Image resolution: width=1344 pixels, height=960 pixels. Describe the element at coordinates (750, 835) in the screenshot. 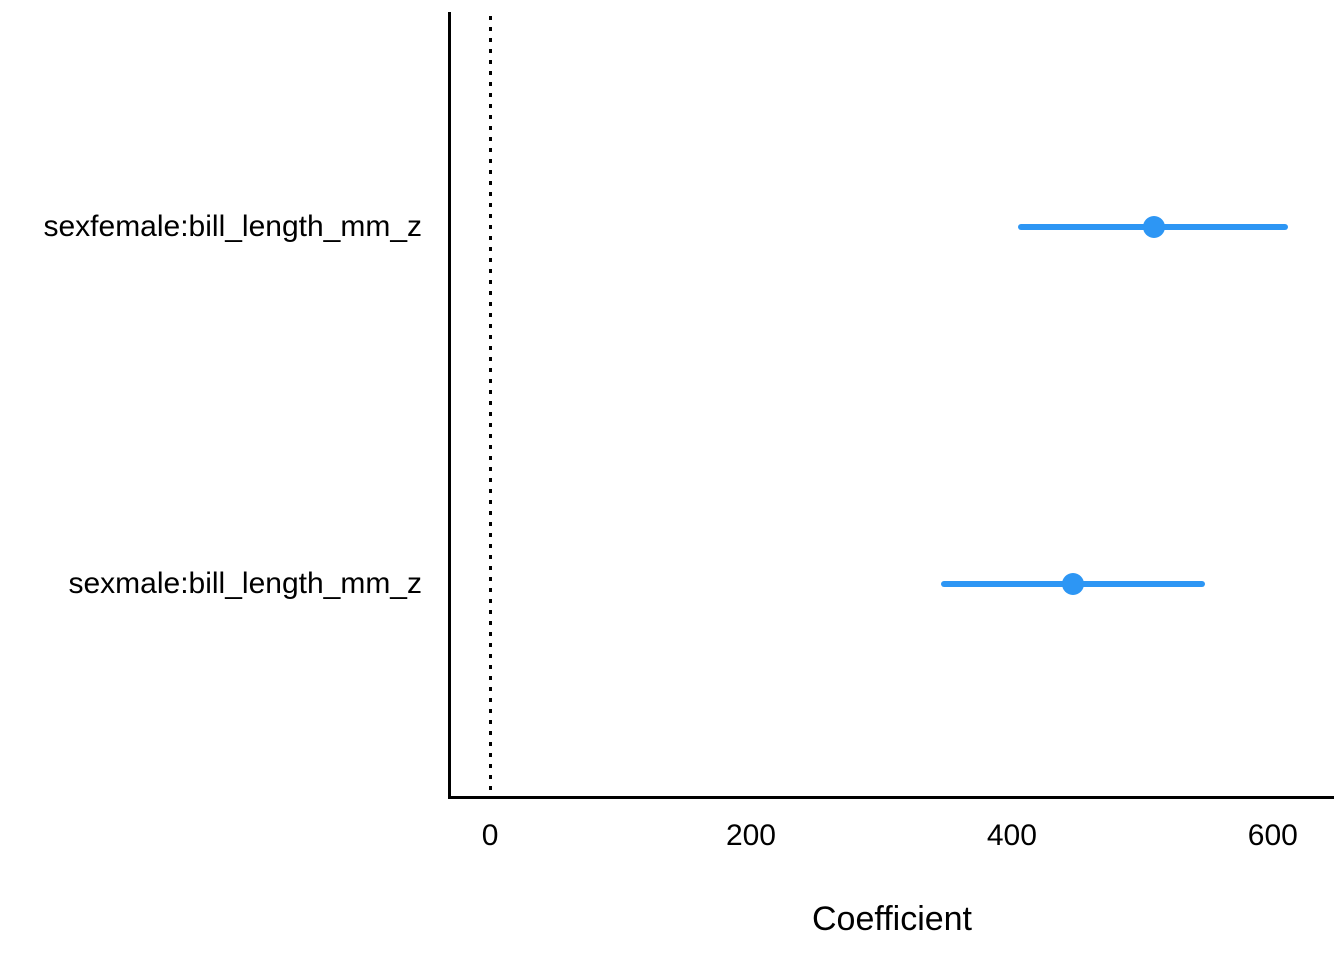

I see `x-tick-label-200: 200` at that location.